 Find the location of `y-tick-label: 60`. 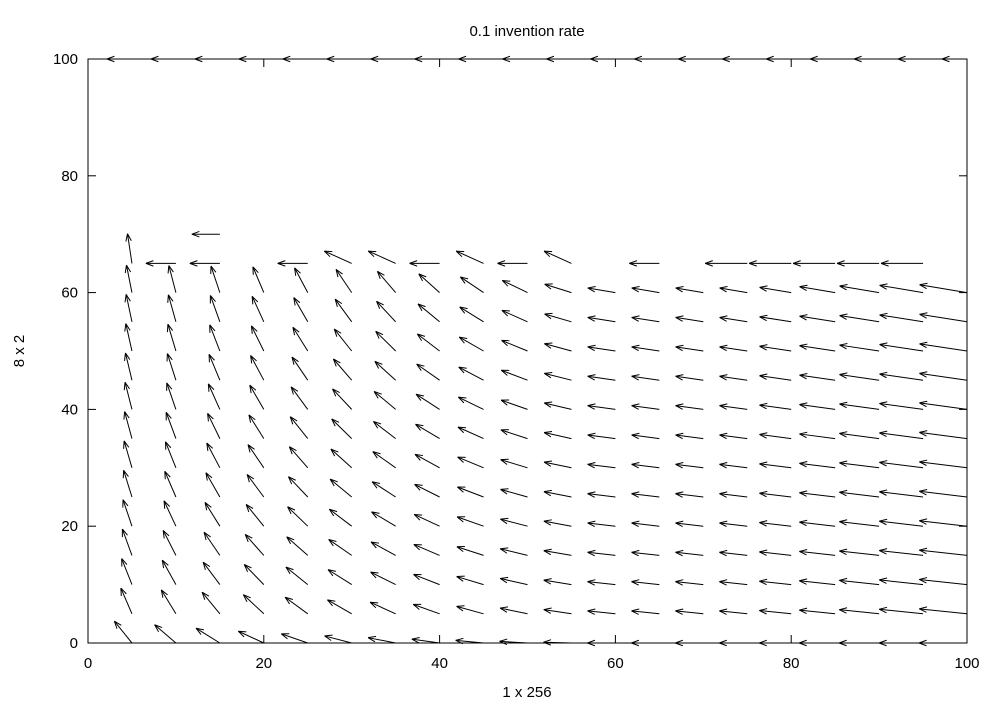

y-tick-label: 60 is located at coordinates (69, 293).